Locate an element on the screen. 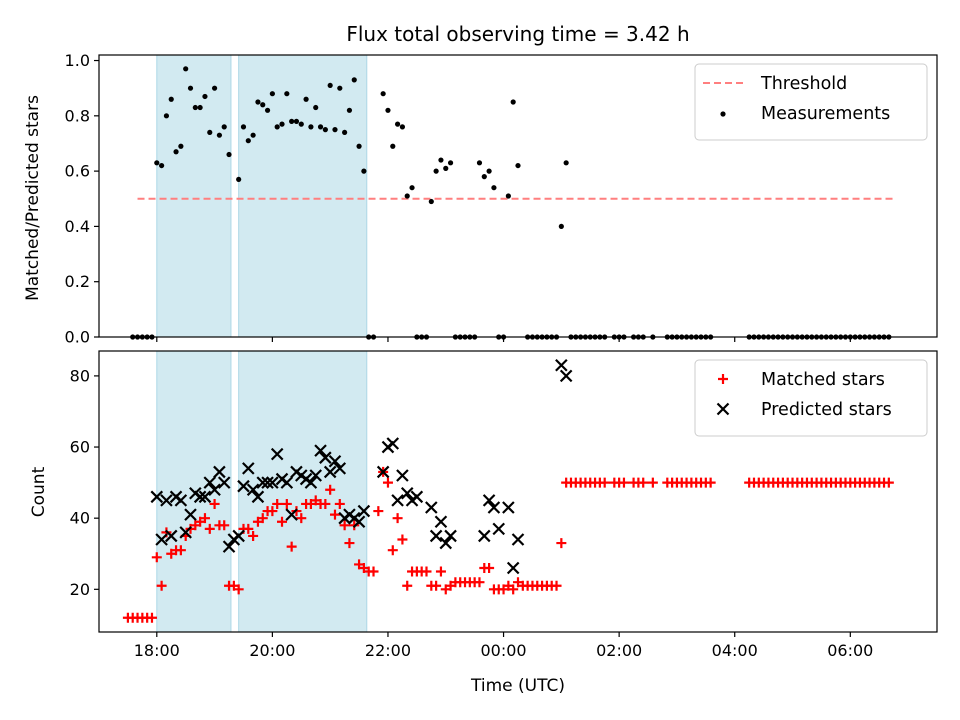 This screenshot has height=720, width=960. chart-title: Flux total observing time = 3.42 h is located at coordinates (517, 34).